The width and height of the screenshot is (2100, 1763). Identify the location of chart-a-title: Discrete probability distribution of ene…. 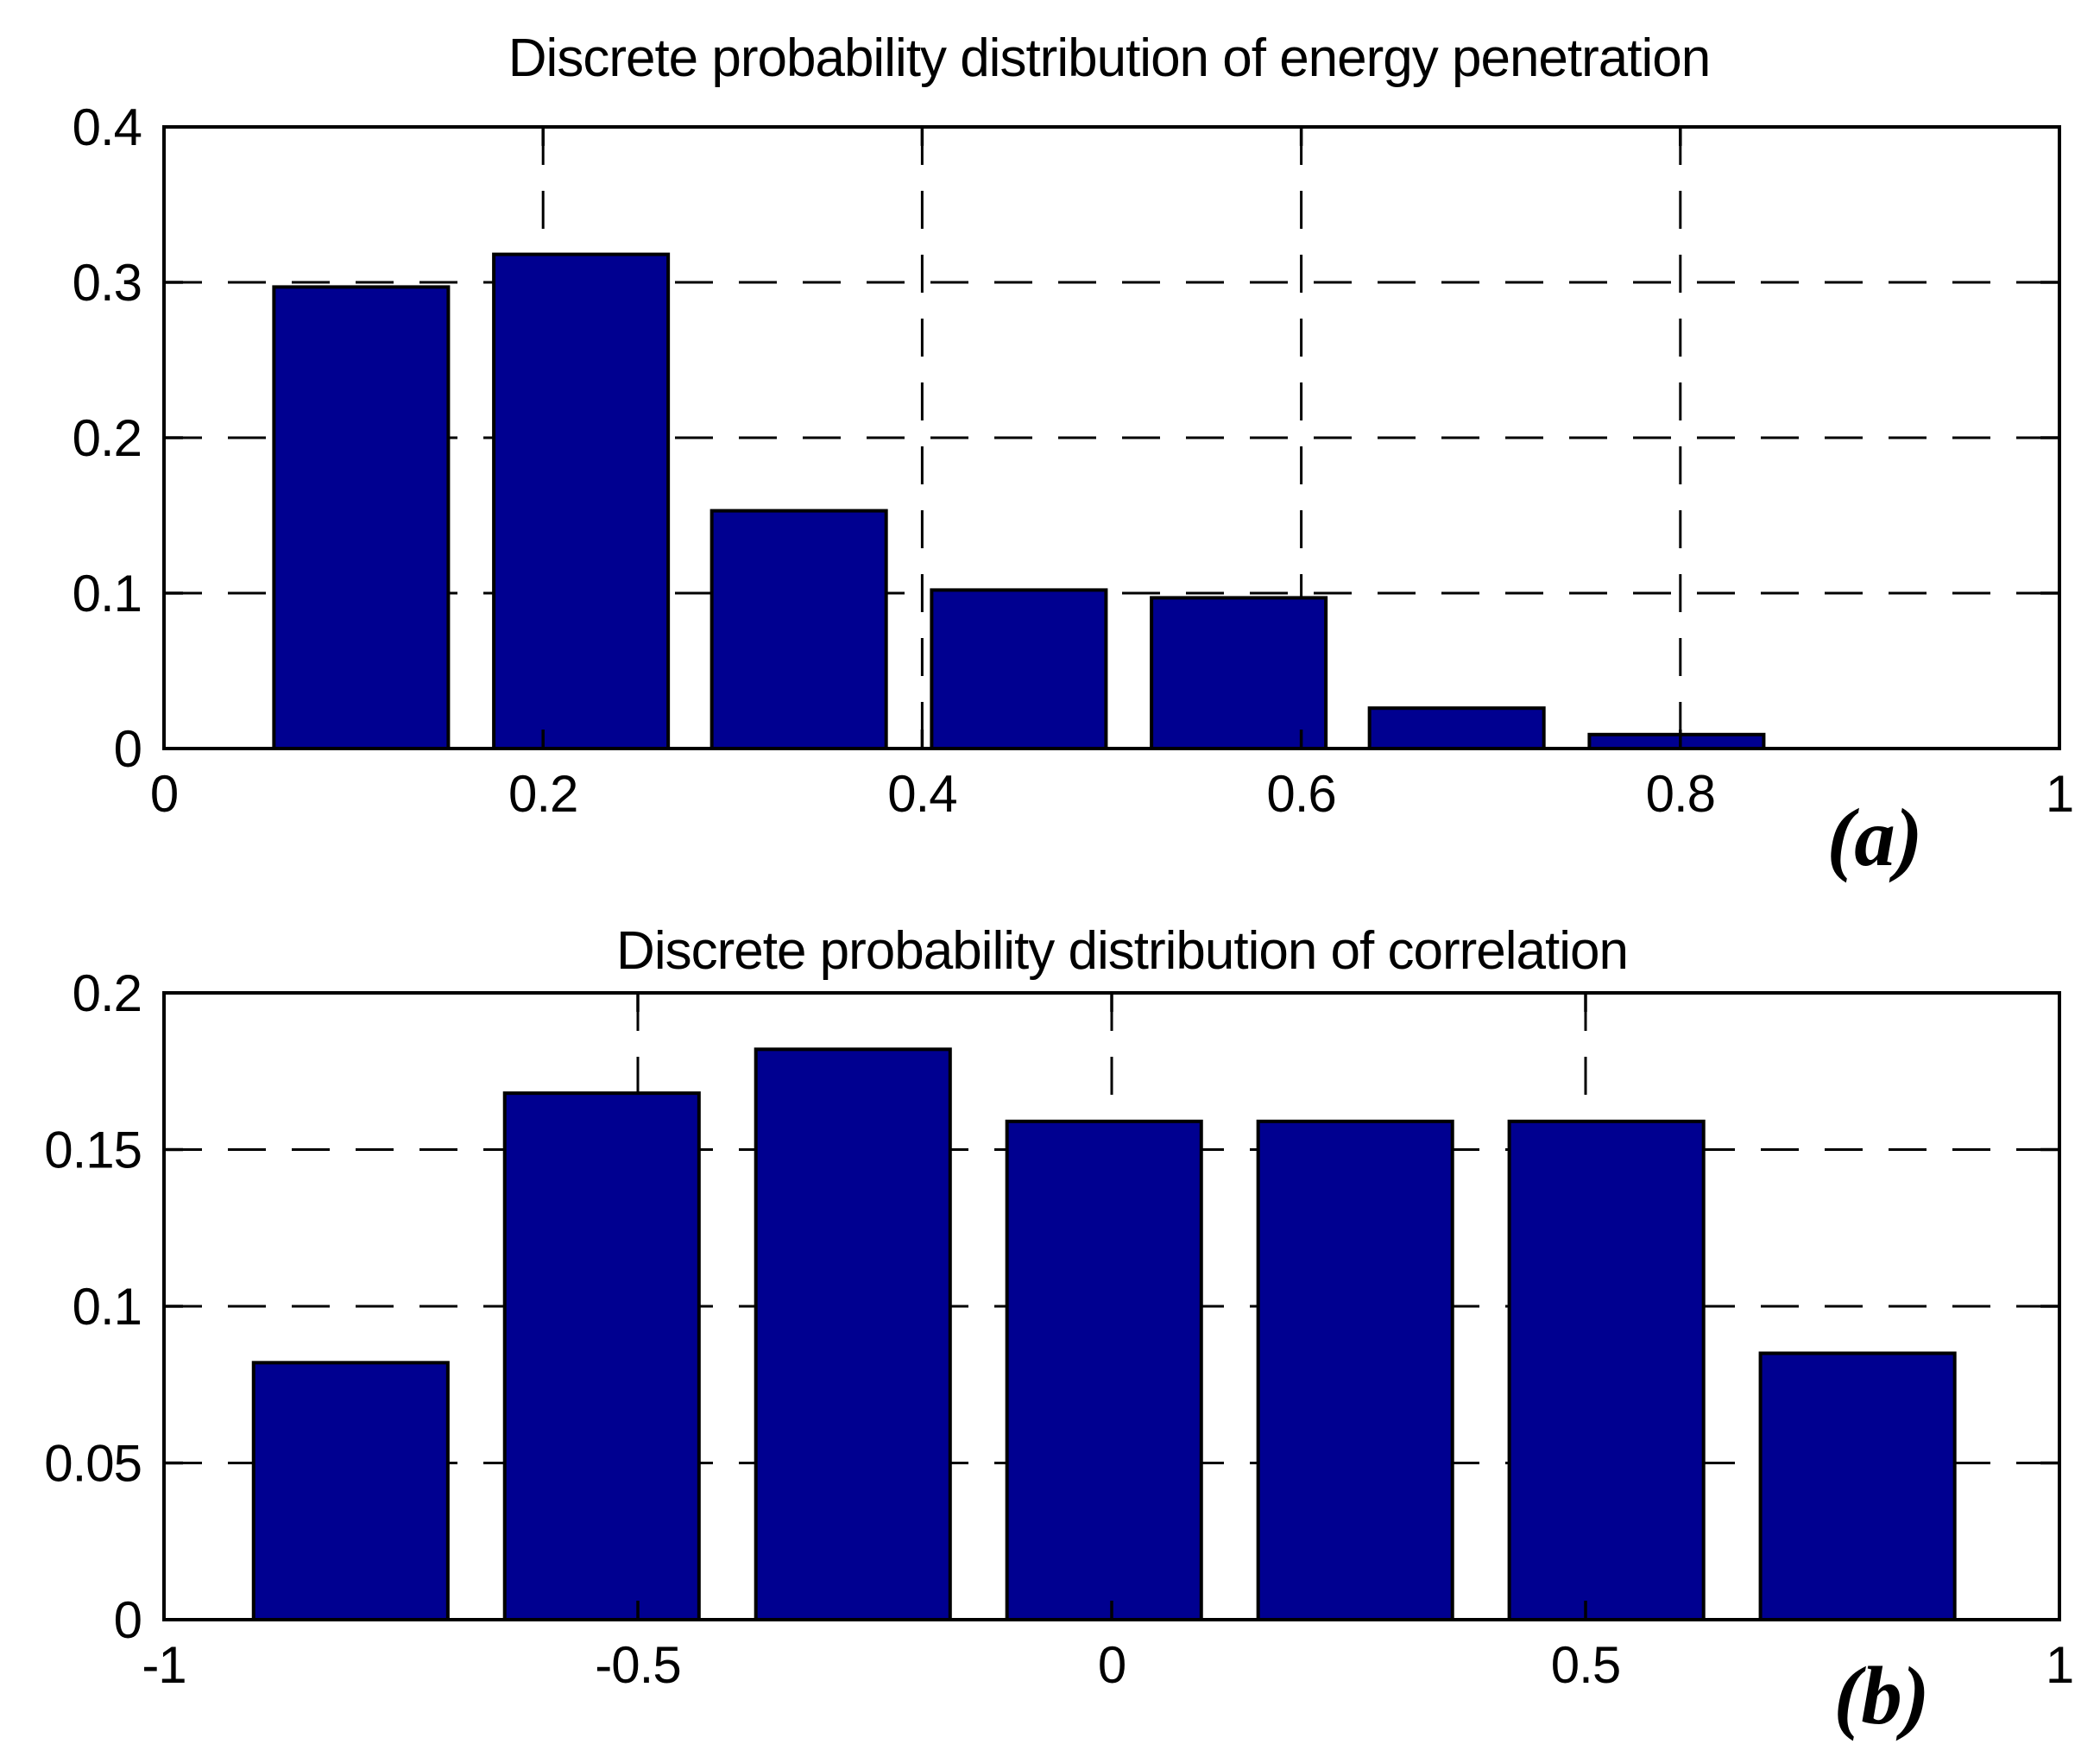
(1109, 58).